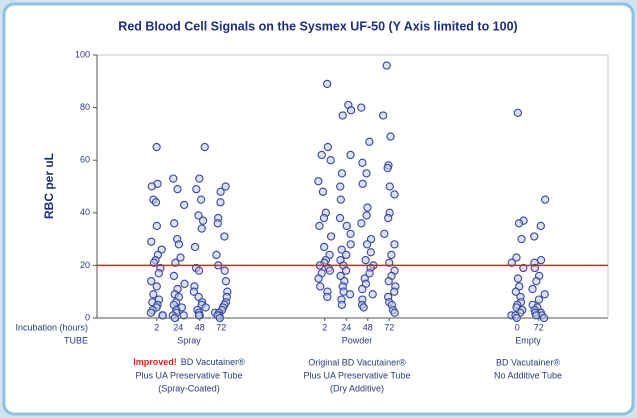 The height and width of the screenshot is (418, 637). I want to click on tube-line: Improved! BD Vacutainer®, so click(189, 362).